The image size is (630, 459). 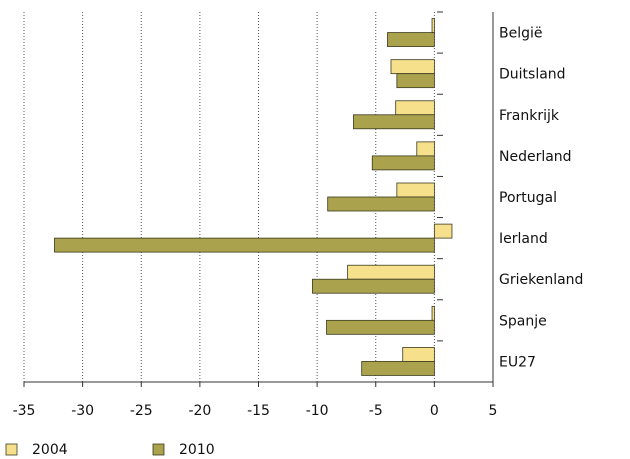 What do you see at coordinates (50, 450) in the screenshot?
I see `legend-label: 2004` at bounding box center [50, 450].